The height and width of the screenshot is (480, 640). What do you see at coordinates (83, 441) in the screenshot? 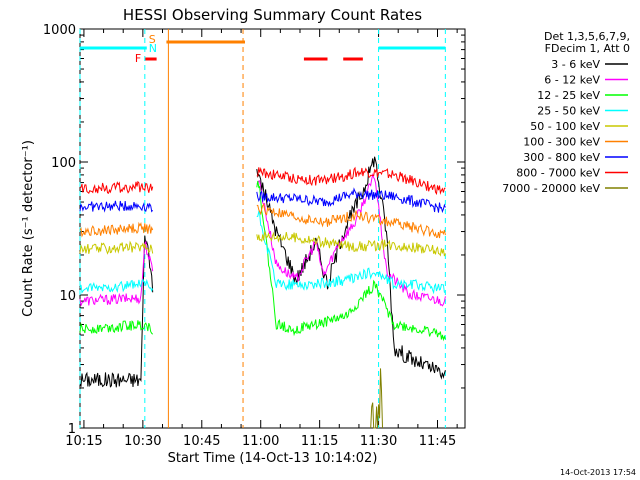
I see `x-tick-label: 10:15` at bounding box center [83, 441].